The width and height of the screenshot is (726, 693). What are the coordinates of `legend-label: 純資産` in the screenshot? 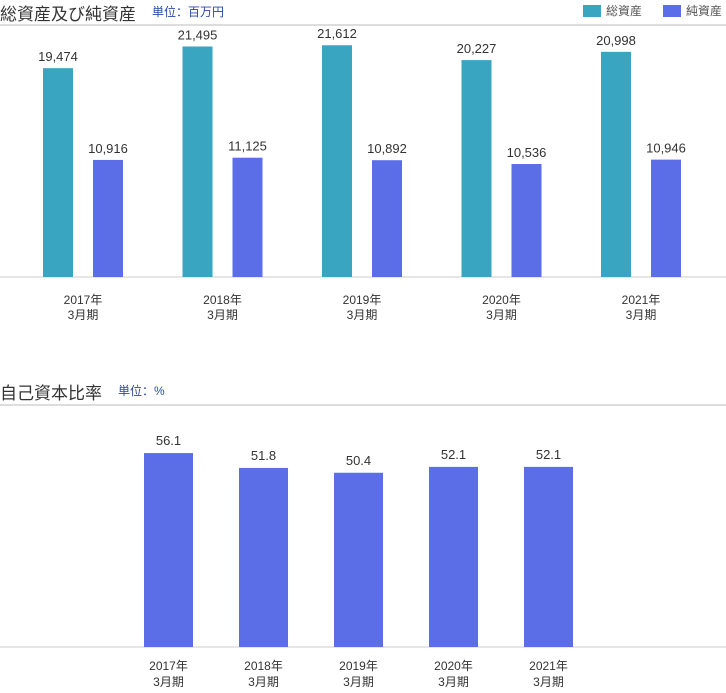 It's located at (704, 11).